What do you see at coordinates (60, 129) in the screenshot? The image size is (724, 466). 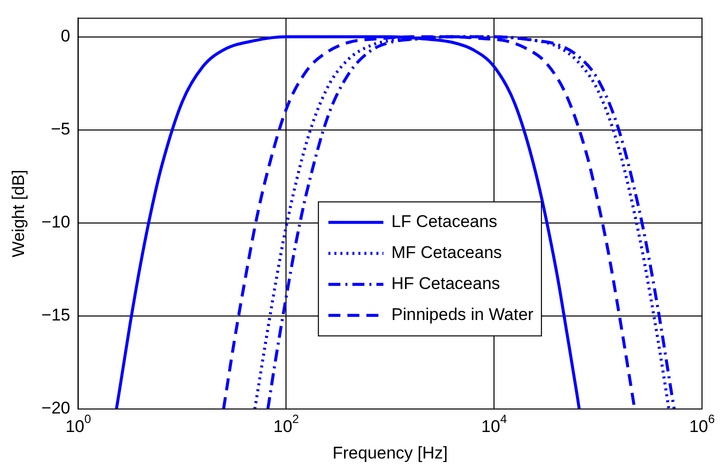 I see `y-tick-label: −5` at bounding box center [60, 129].